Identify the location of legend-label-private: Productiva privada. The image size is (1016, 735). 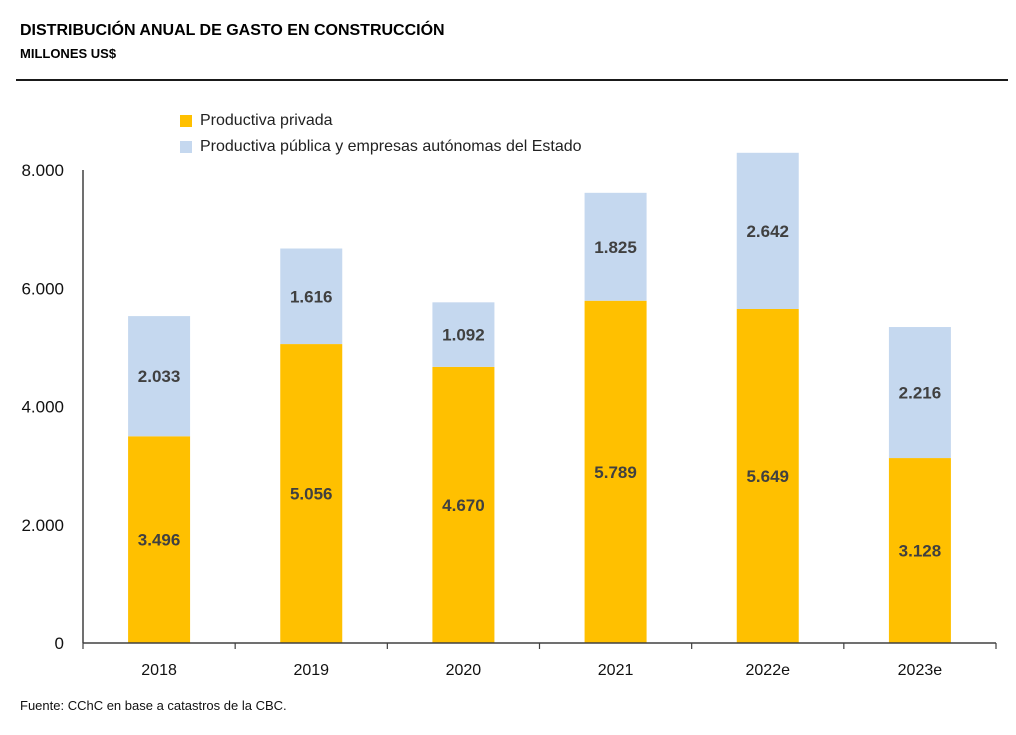
(266, 120).